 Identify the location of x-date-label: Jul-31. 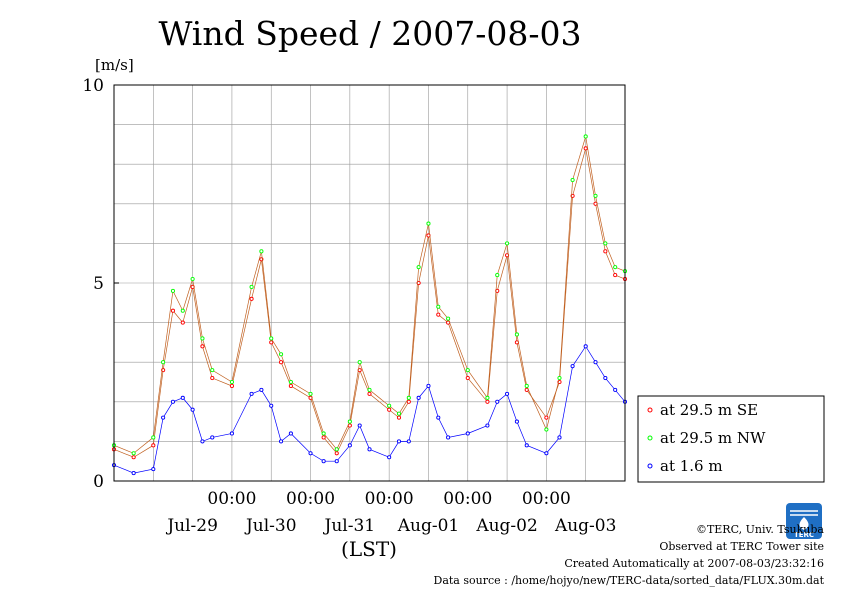
(349, 526).